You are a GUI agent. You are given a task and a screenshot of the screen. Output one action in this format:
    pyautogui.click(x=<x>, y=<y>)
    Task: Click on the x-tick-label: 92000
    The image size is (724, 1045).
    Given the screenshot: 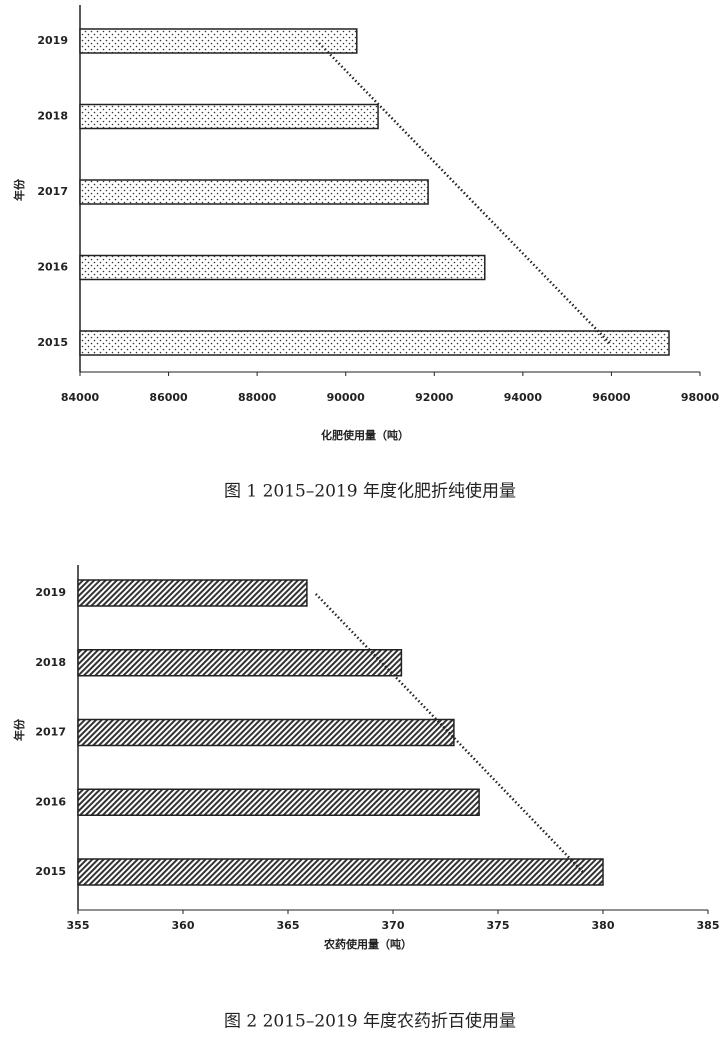 What is the action you would take?
    pyautogui.click(x=434, y=397)
    